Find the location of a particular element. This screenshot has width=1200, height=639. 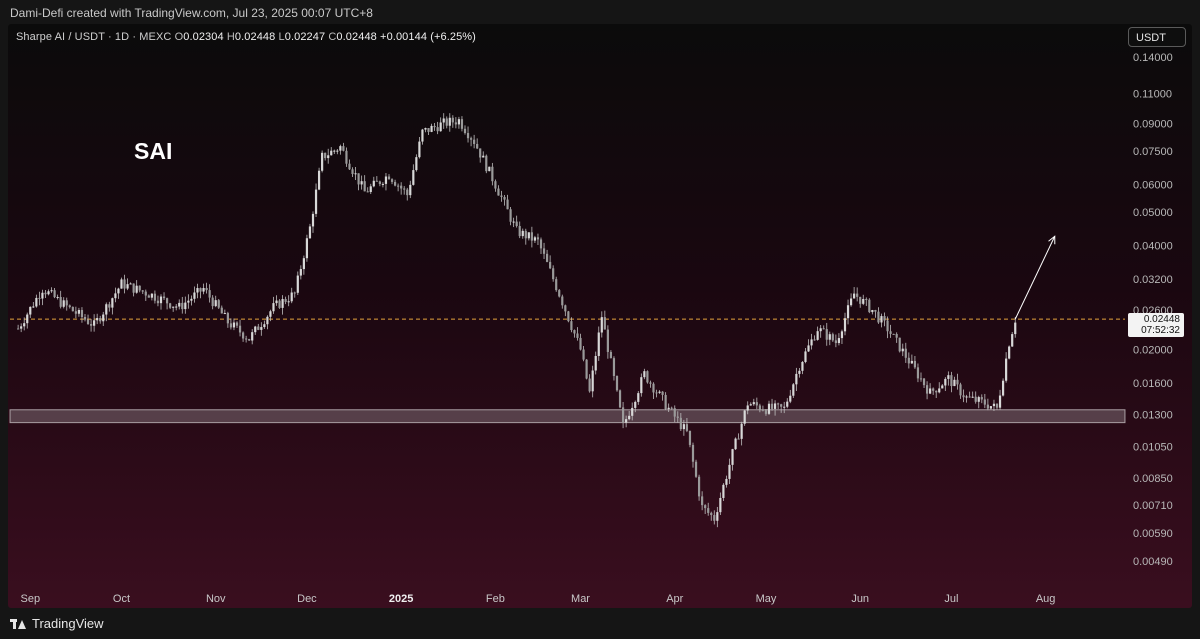

tradingview-logo: TradingView is located at coordinates (57, 623).